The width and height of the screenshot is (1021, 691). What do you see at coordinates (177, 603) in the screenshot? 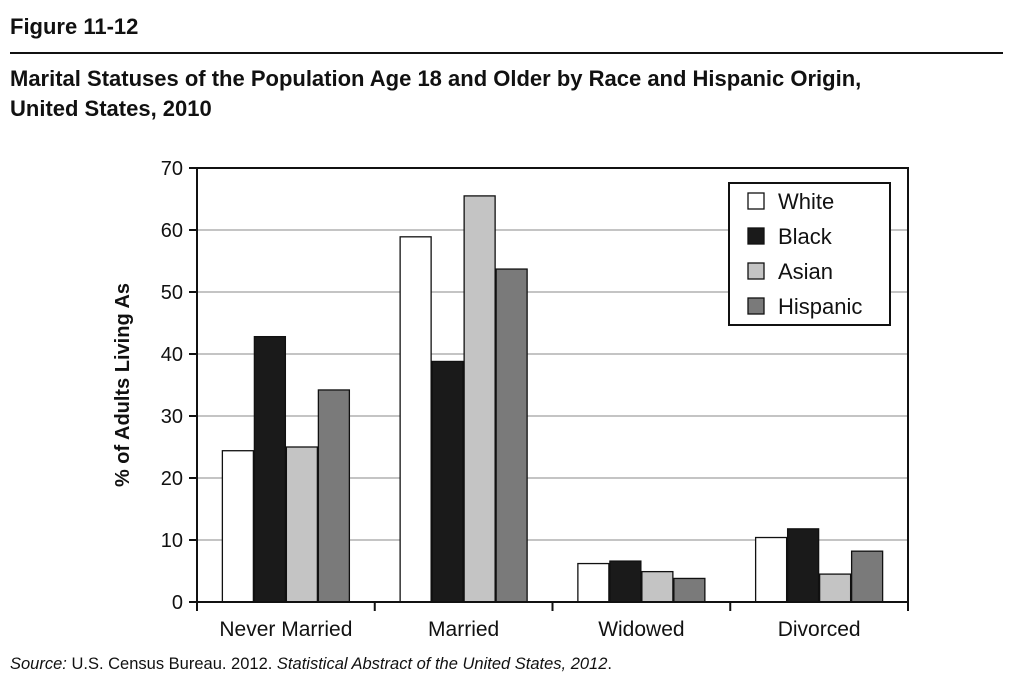
I see `y-tick-label-0: 0` at bounding box center [177, 603].